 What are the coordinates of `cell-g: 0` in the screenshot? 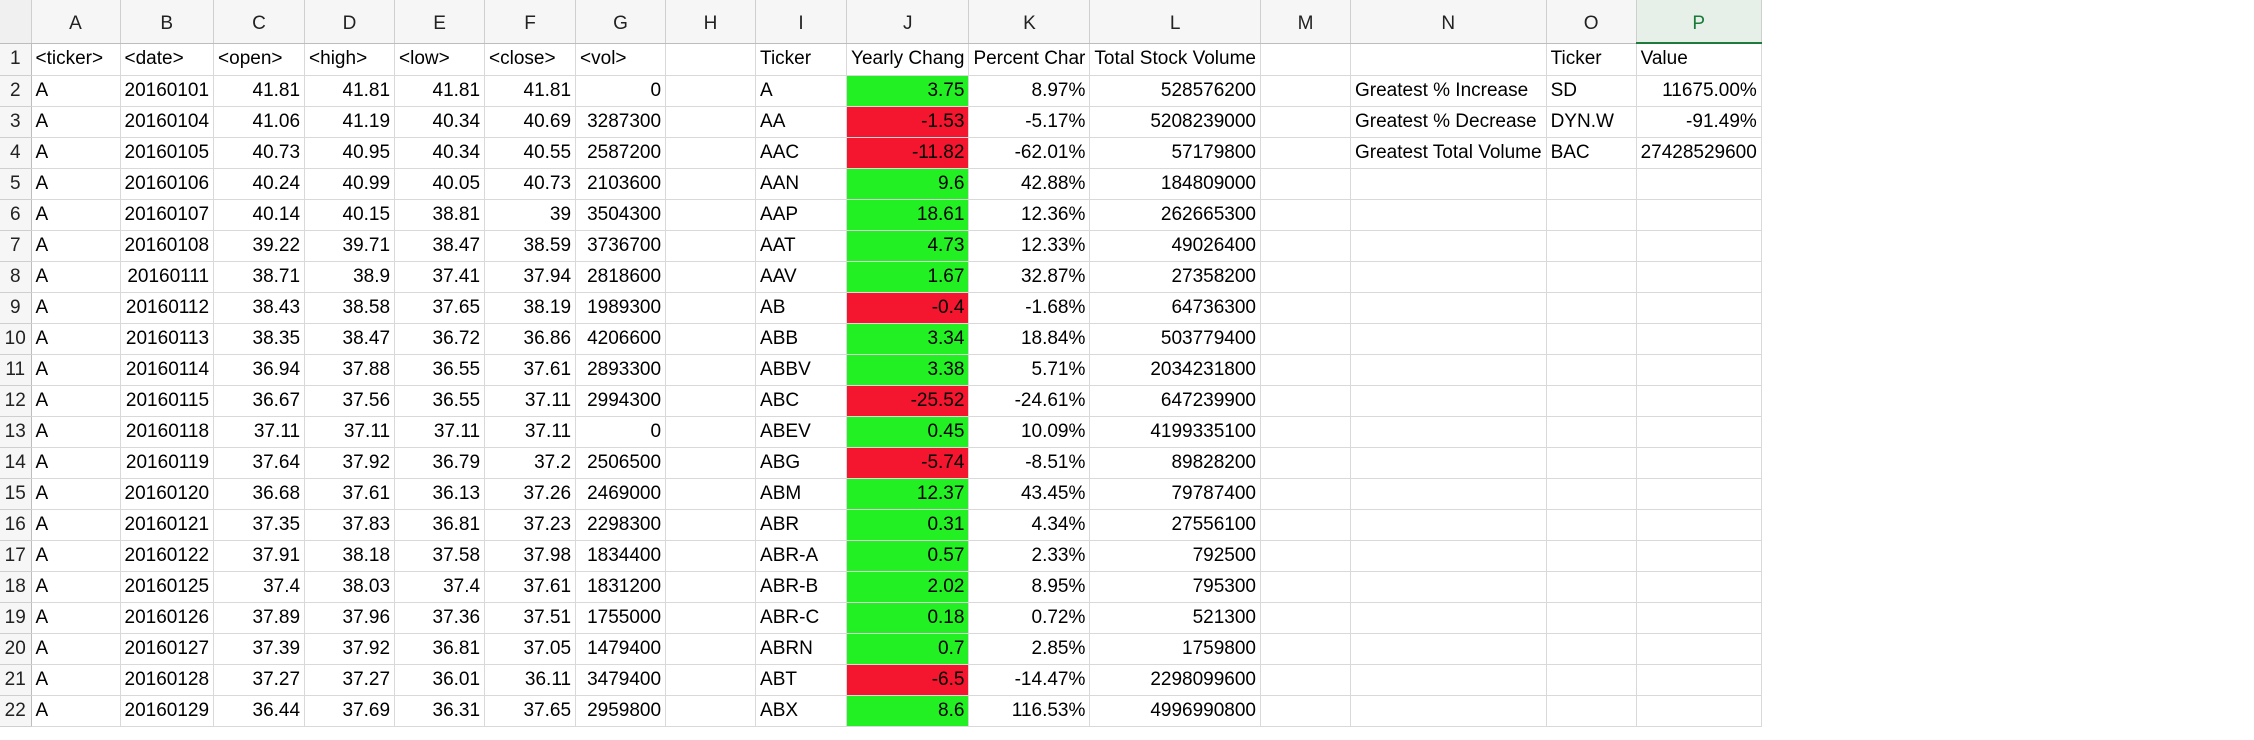 It's located at (621, 91).